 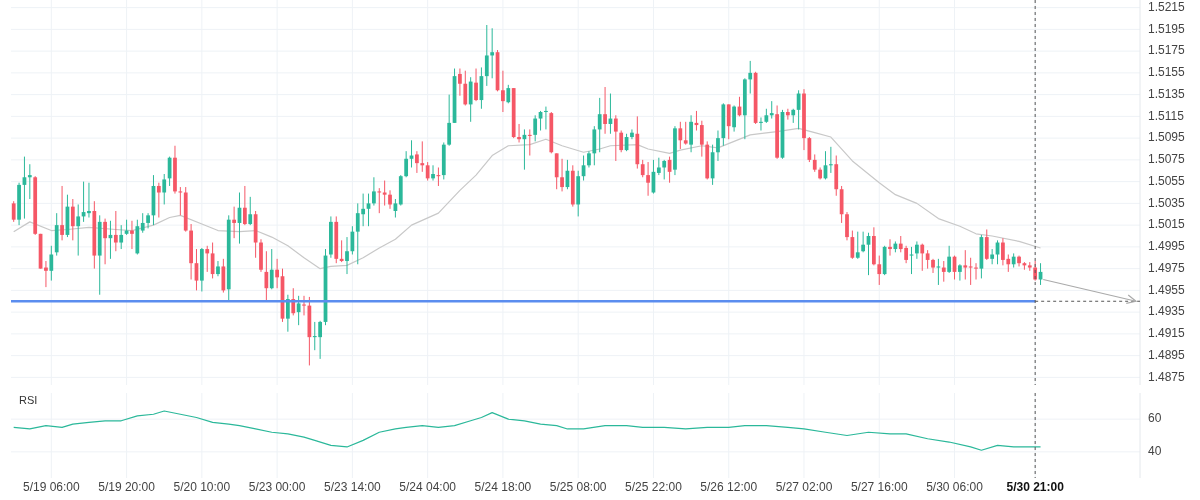 I want to click on y-tick-label: 1.4975, so click(x=1167, y=267).